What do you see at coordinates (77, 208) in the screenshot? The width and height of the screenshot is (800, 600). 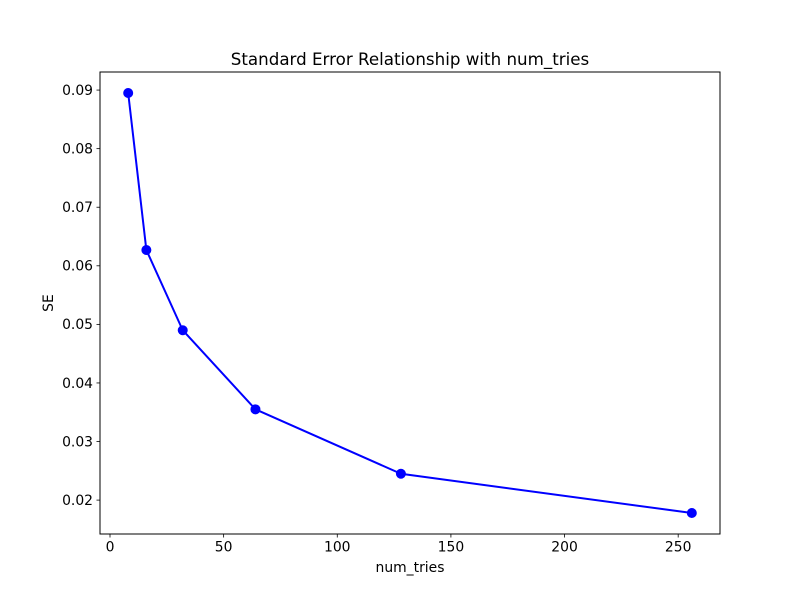 I see `y-tick-label: 0.07` at bounding box center [77, 208].